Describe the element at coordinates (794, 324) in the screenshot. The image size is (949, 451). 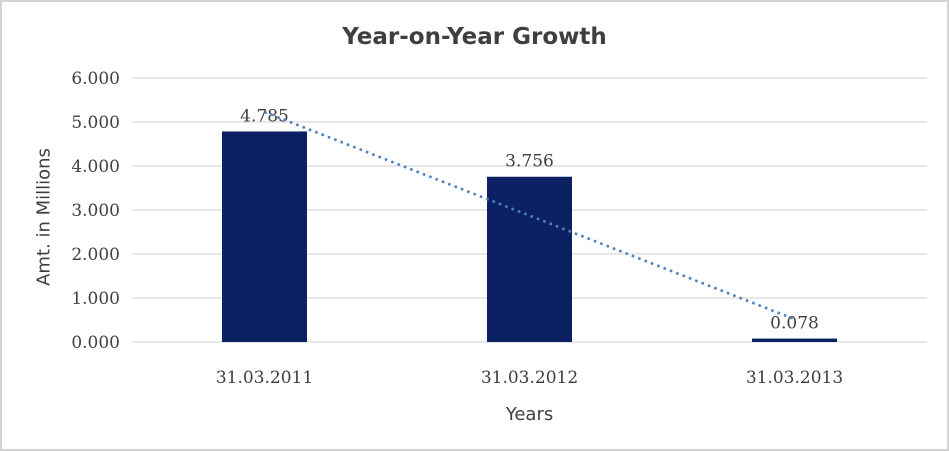
I see `bar-value-label: 0.078` at that location.